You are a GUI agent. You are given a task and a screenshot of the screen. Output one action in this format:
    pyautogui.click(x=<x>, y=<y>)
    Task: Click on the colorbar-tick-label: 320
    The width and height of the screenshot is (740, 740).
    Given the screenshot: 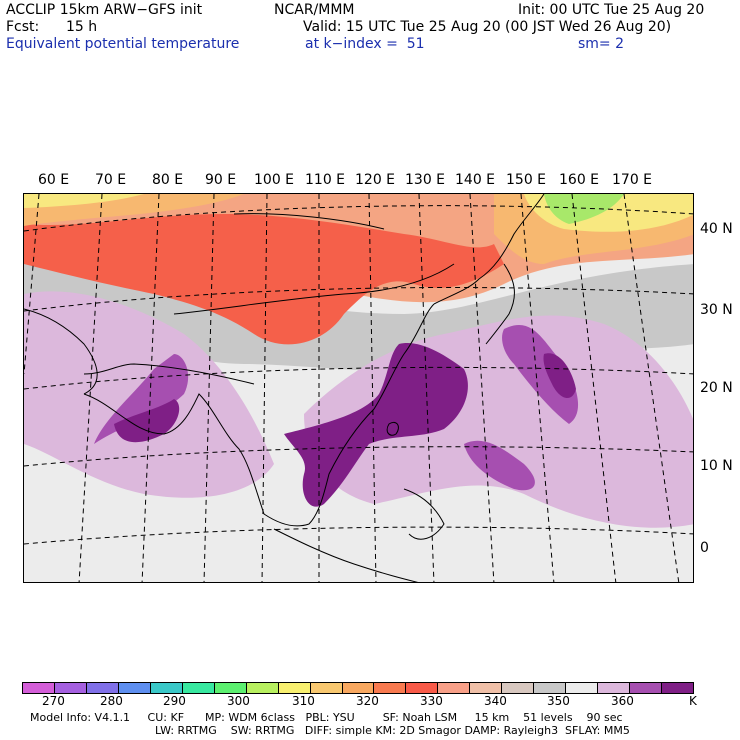 What is the action you would take?
    pyautogui.click(x=367, y=701)
    